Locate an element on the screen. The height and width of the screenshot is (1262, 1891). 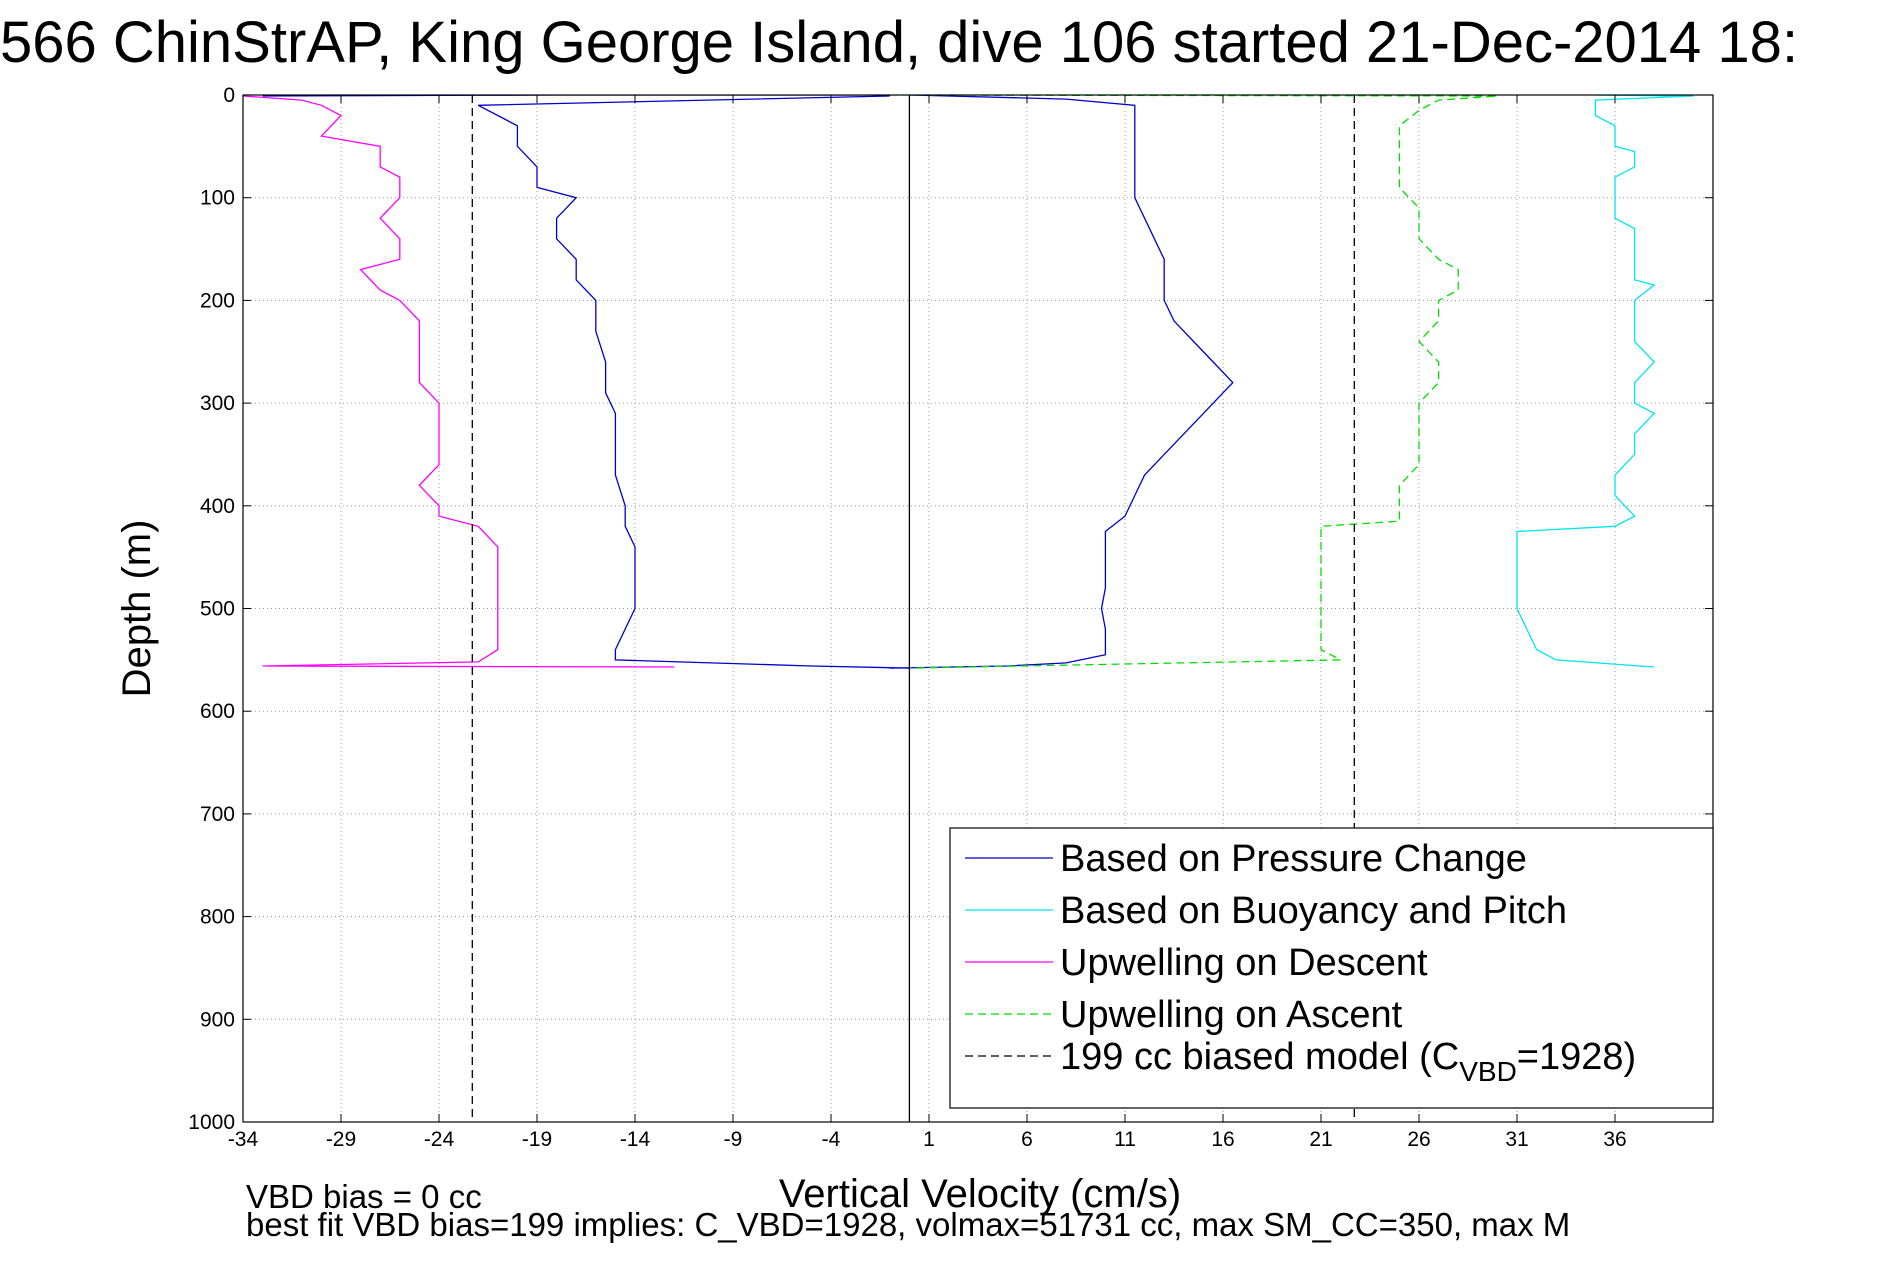
vbd-bias-note: VBD bias = 0 cc is located at coordinates (364, 1196).